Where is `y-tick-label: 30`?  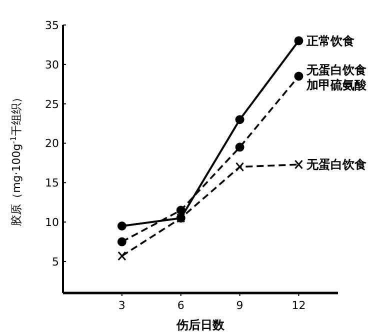
y-tick-label: 30 is located at coordinates (52, 65).